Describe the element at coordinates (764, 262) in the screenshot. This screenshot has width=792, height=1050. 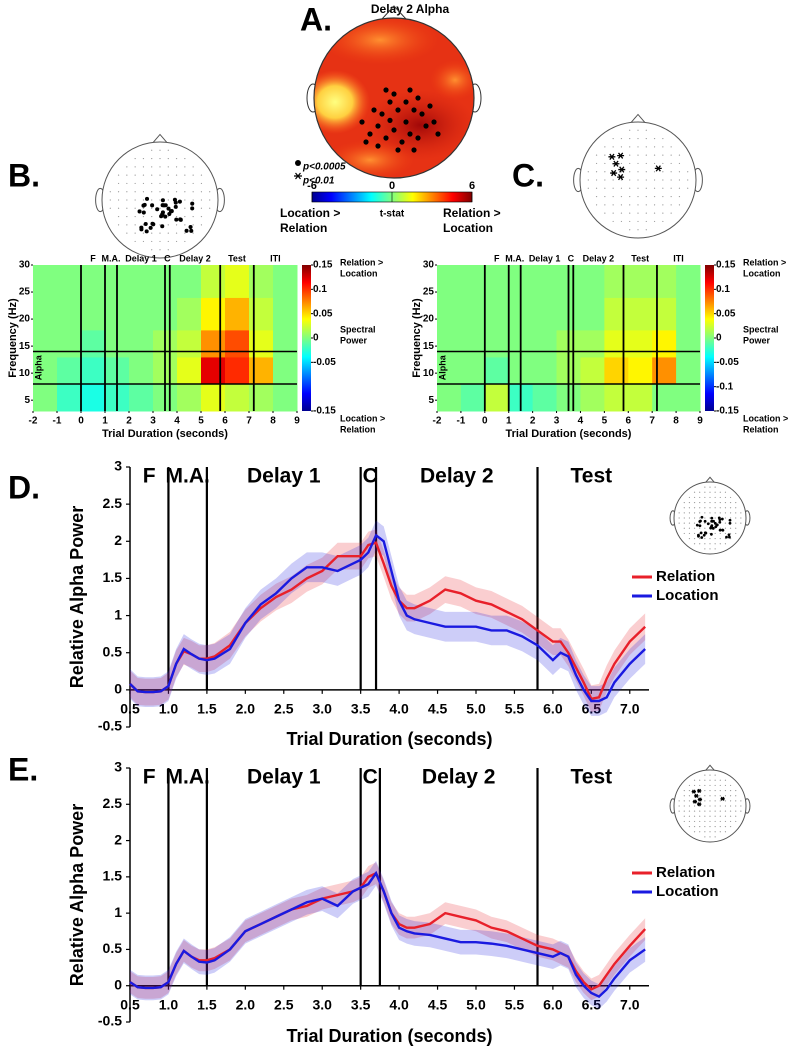
I see `label-line: Relation >` at that location.